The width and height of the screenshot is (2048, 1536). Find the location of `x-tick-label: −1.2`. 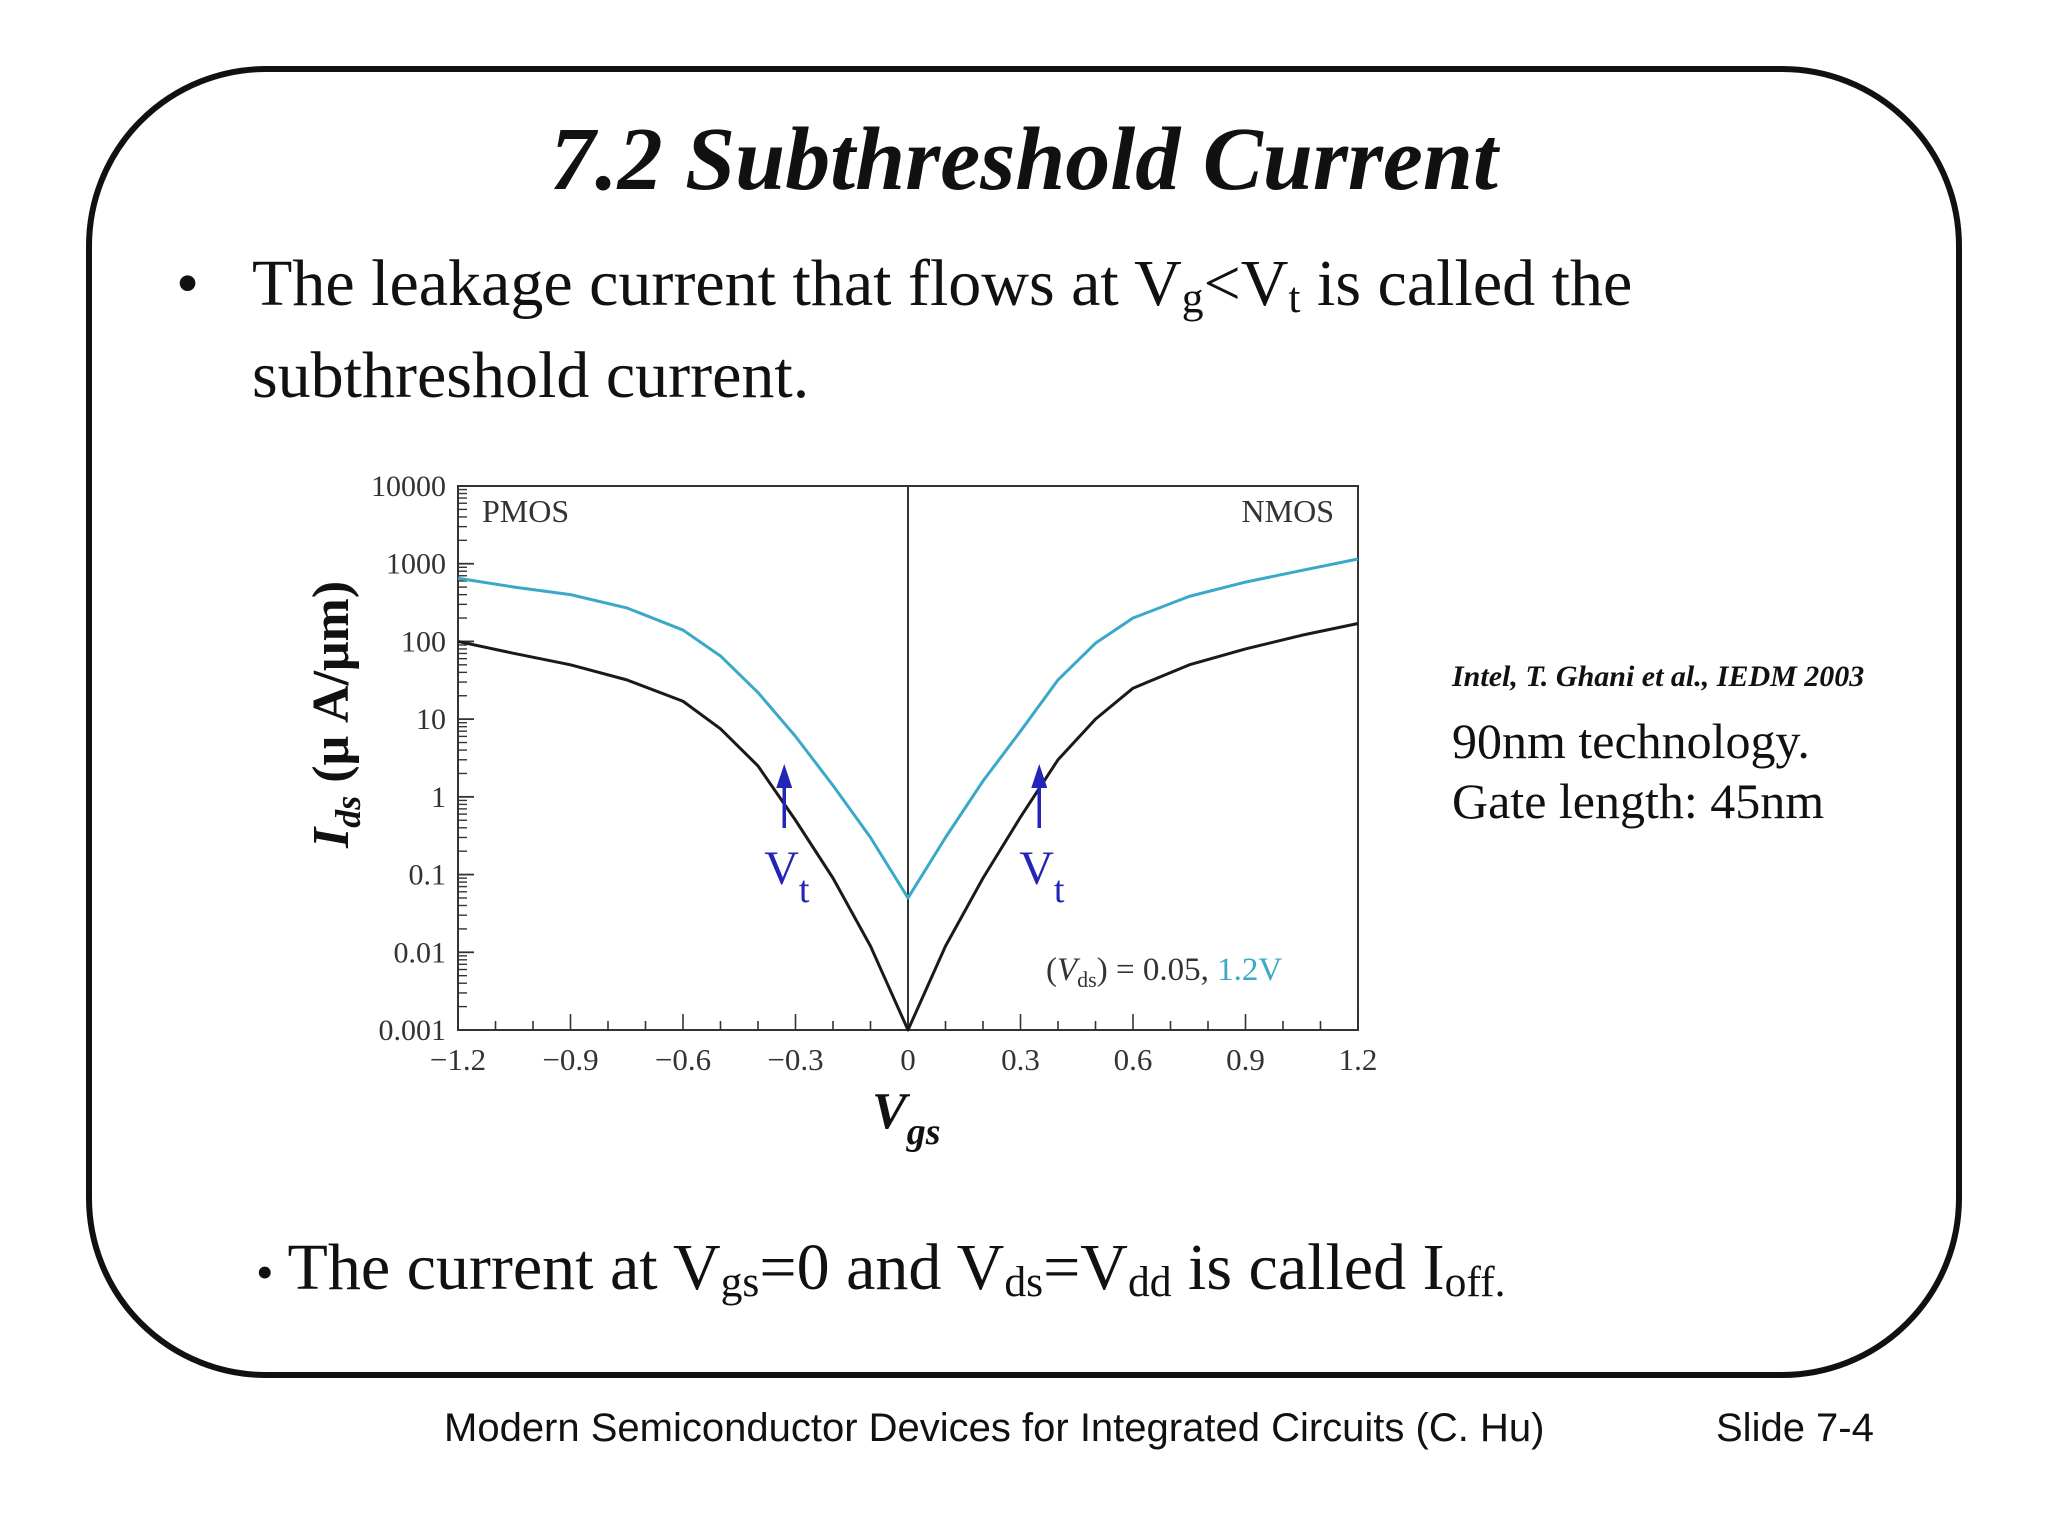

x-tick-label: −1.2 is located at coordinates (458, 1059).